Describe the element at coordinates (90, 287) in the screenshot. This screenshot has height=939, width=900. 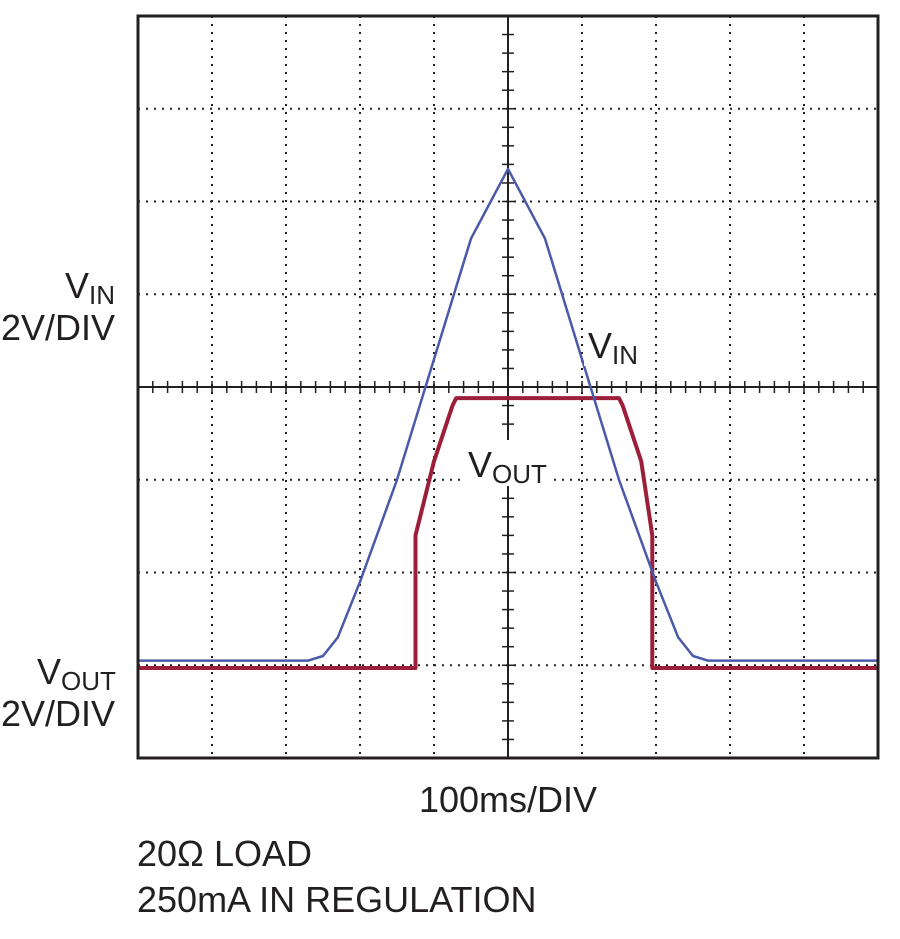
I see `vin-axis-label: VIN` at that location.